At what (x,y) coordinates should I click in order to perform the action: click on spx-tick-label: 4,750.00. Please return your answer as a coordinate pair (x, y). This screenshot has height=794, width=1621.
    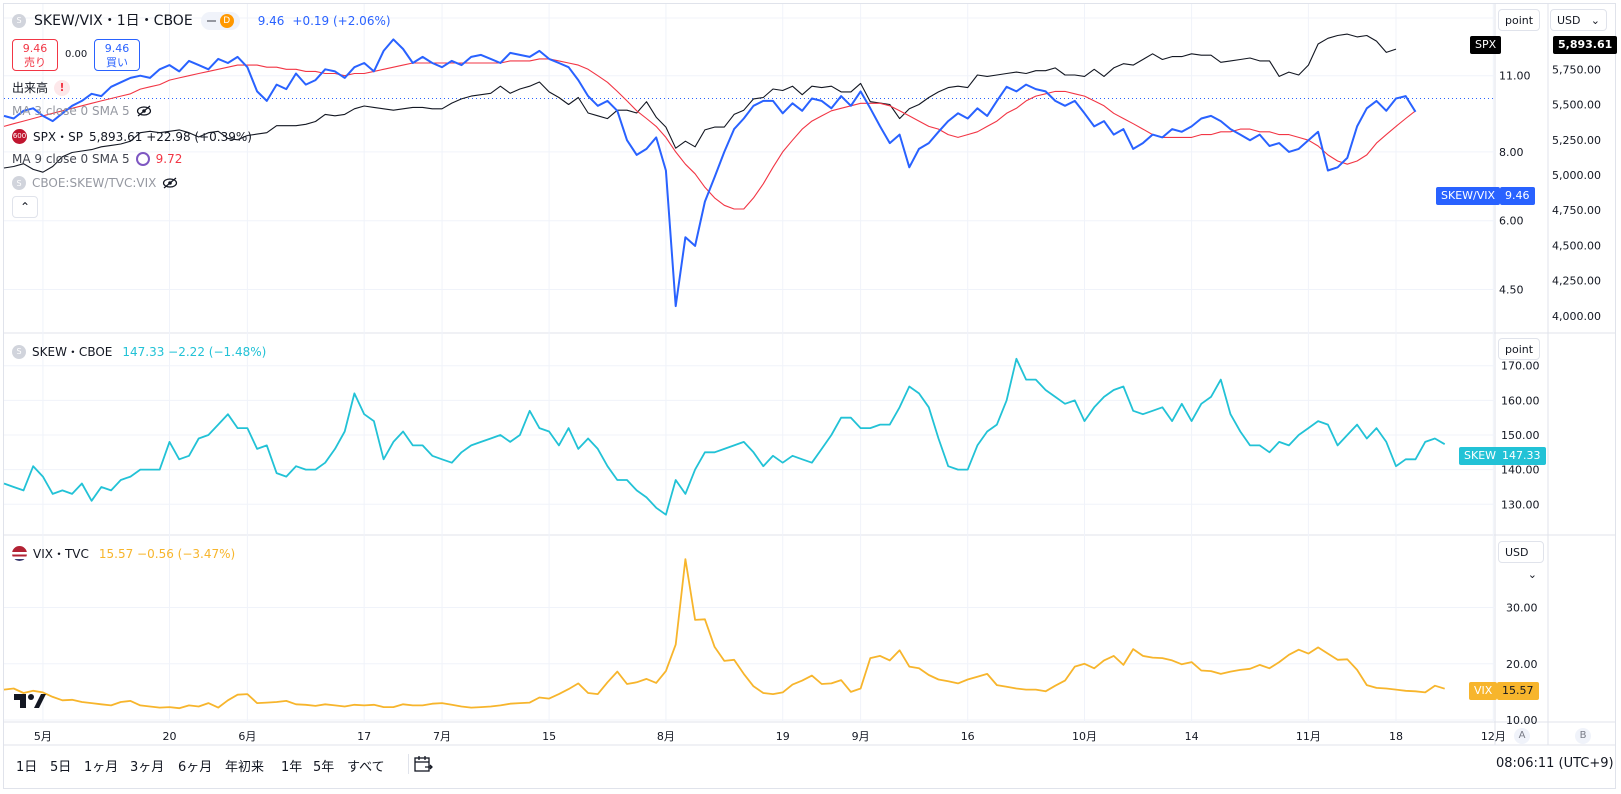
    Looking at the image, I should click on (1576, 210).